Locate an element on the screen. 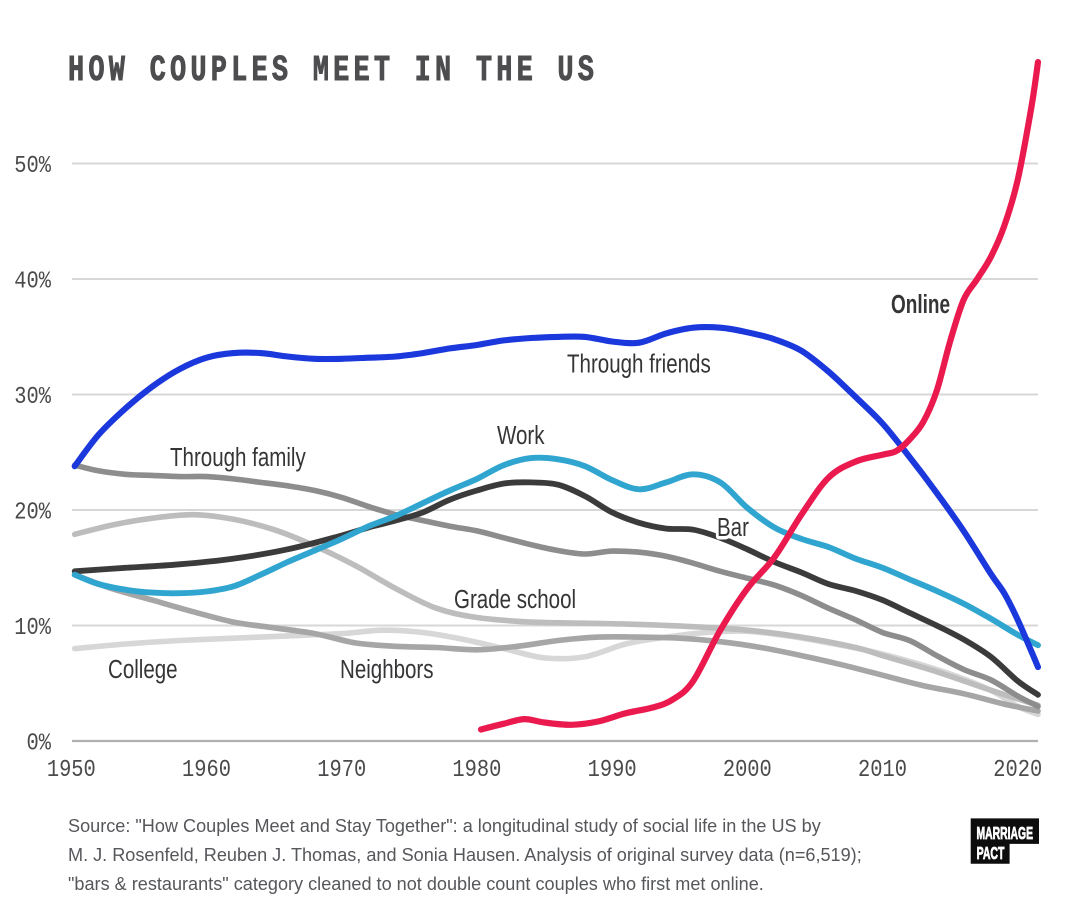  svg-text: 0% is located at coordinates (39, 743).